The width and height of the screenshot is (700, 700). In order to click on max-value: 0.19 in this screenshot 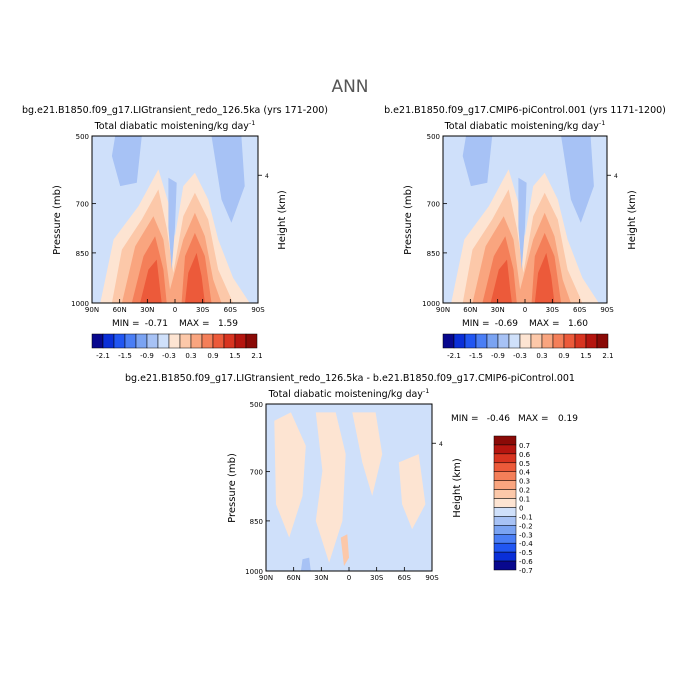, I will do `click(568, 419)`.